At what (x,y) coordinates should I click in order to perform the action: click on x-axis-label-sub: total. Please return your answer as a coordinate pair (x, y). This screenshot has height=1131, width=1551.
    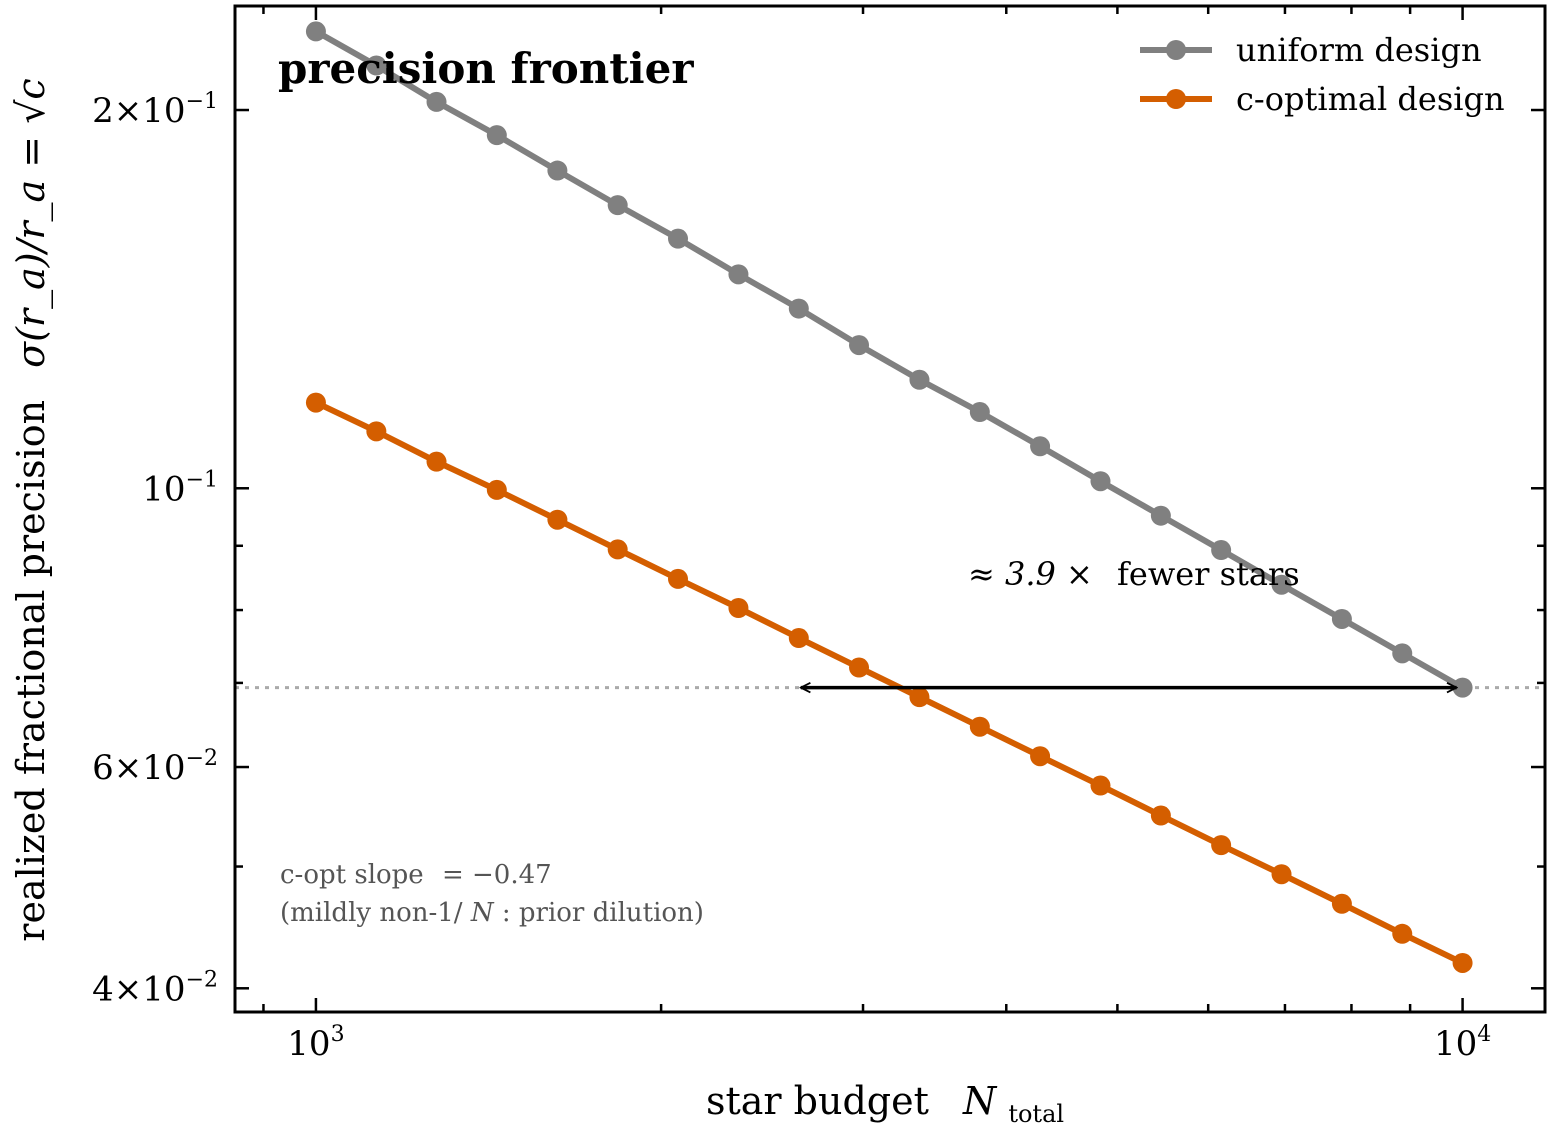
    Looking at the image, I should click on (1036, 1114).